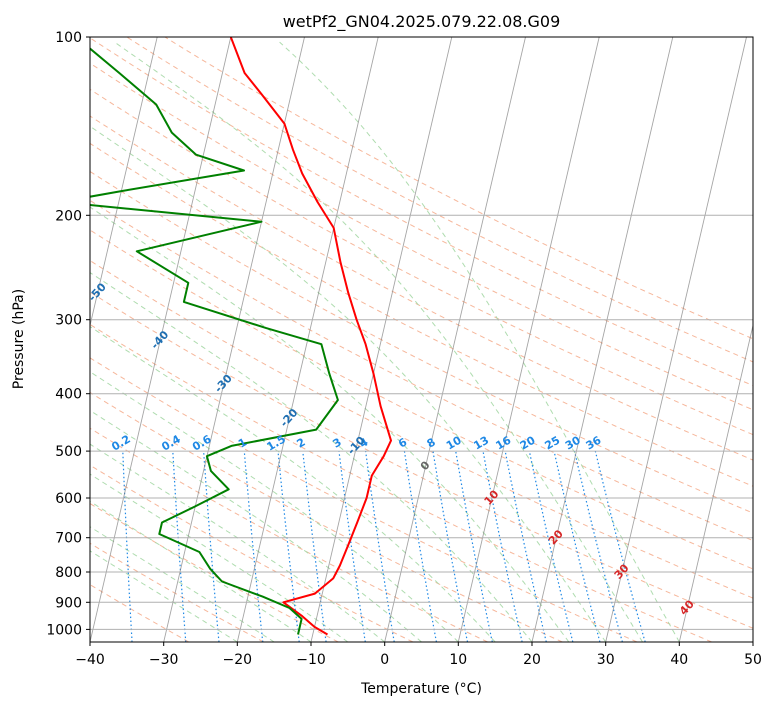 This screenshot has width=775, height=708. I want to click on x-tick-label: −40, so click(90, 660).